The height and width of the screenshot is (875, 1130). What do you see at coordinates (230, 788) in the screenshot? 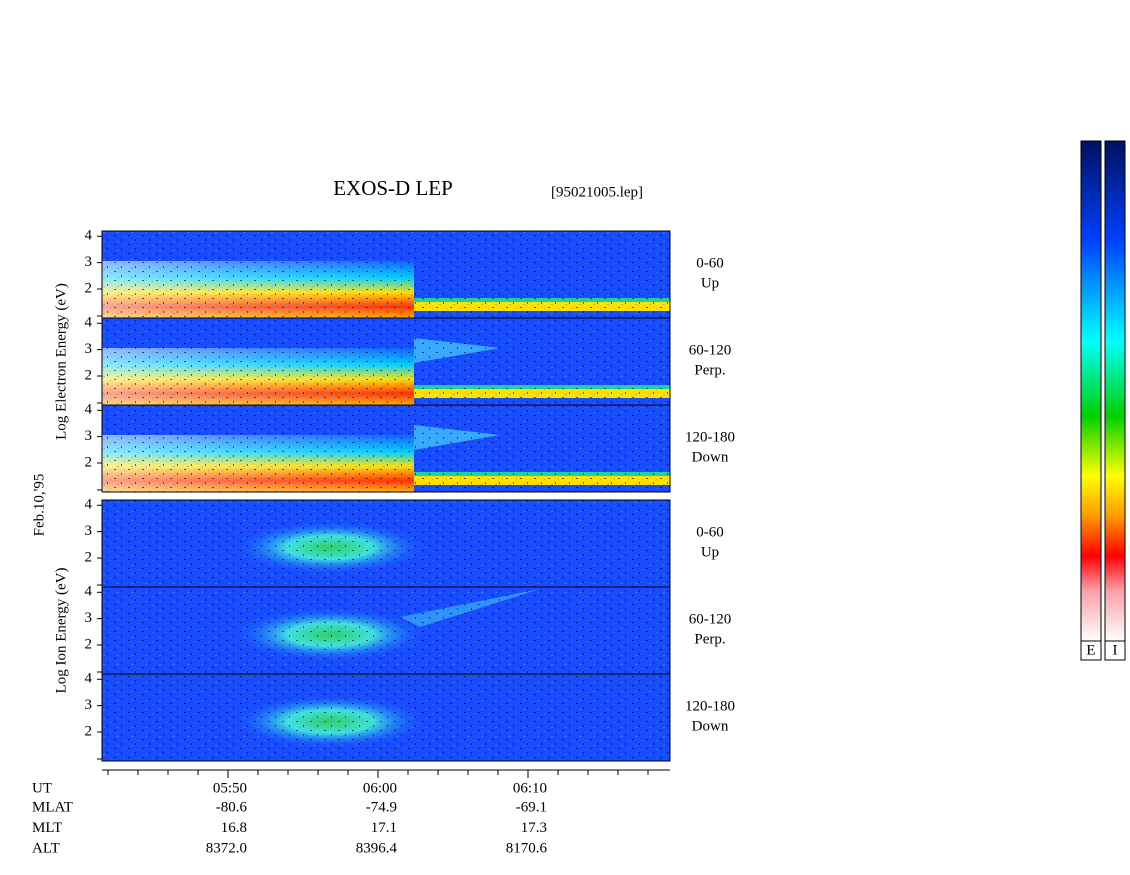
I see `x-tick-label: 05:50` at bounding box center [230, 788].